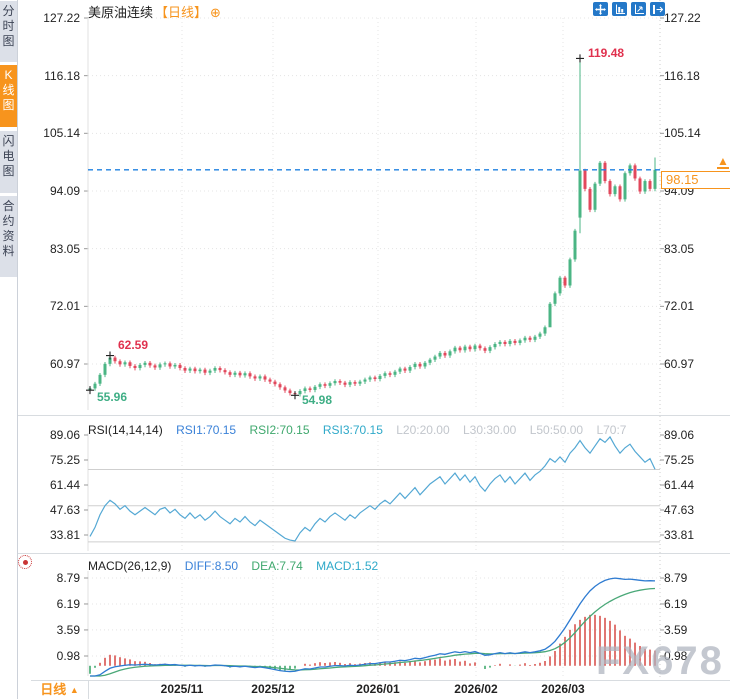 This screenshot has height=699, width=730. What do you see at coordinates (8, 162) in the screenshot?
I see `sidebar-tab-3: 闪电图` at bounding box center [8, 162].